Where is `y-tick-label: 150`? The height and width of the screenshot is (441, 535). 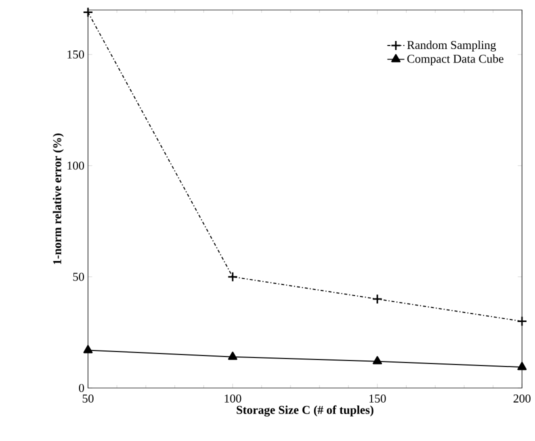 y-tick-label: 150 is located at coordinates (76, 54).